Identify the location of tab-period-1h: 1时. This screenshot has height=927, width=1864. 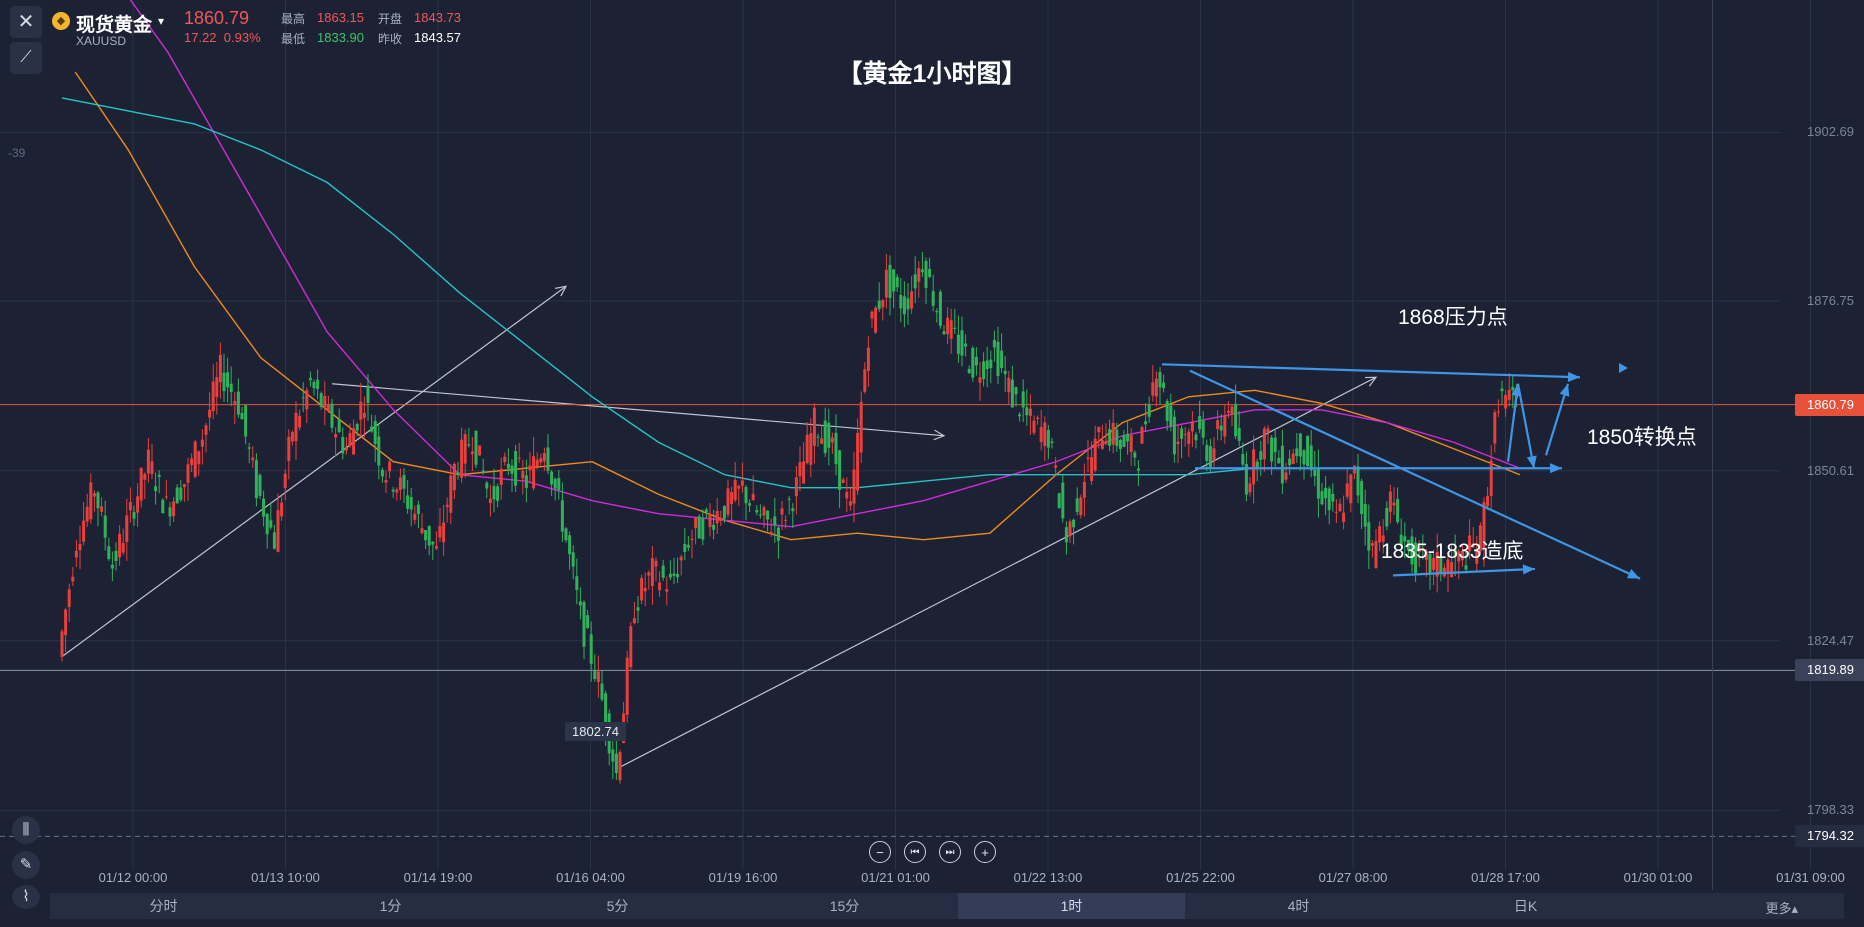
(1071, 906).